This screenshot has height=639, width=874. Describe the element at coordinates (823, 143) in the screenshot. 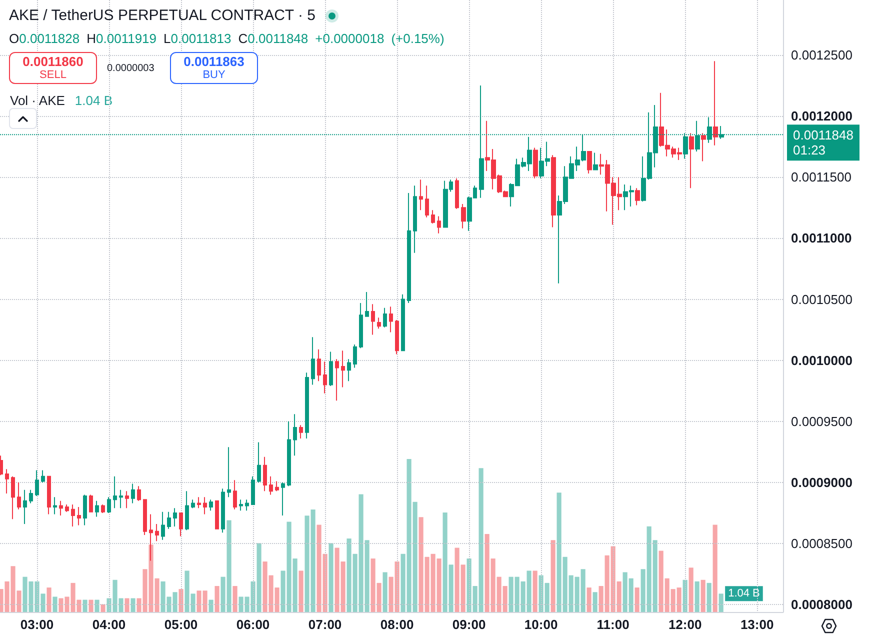

I see `ref-line-label: 0.0011848 01:23` at that location.